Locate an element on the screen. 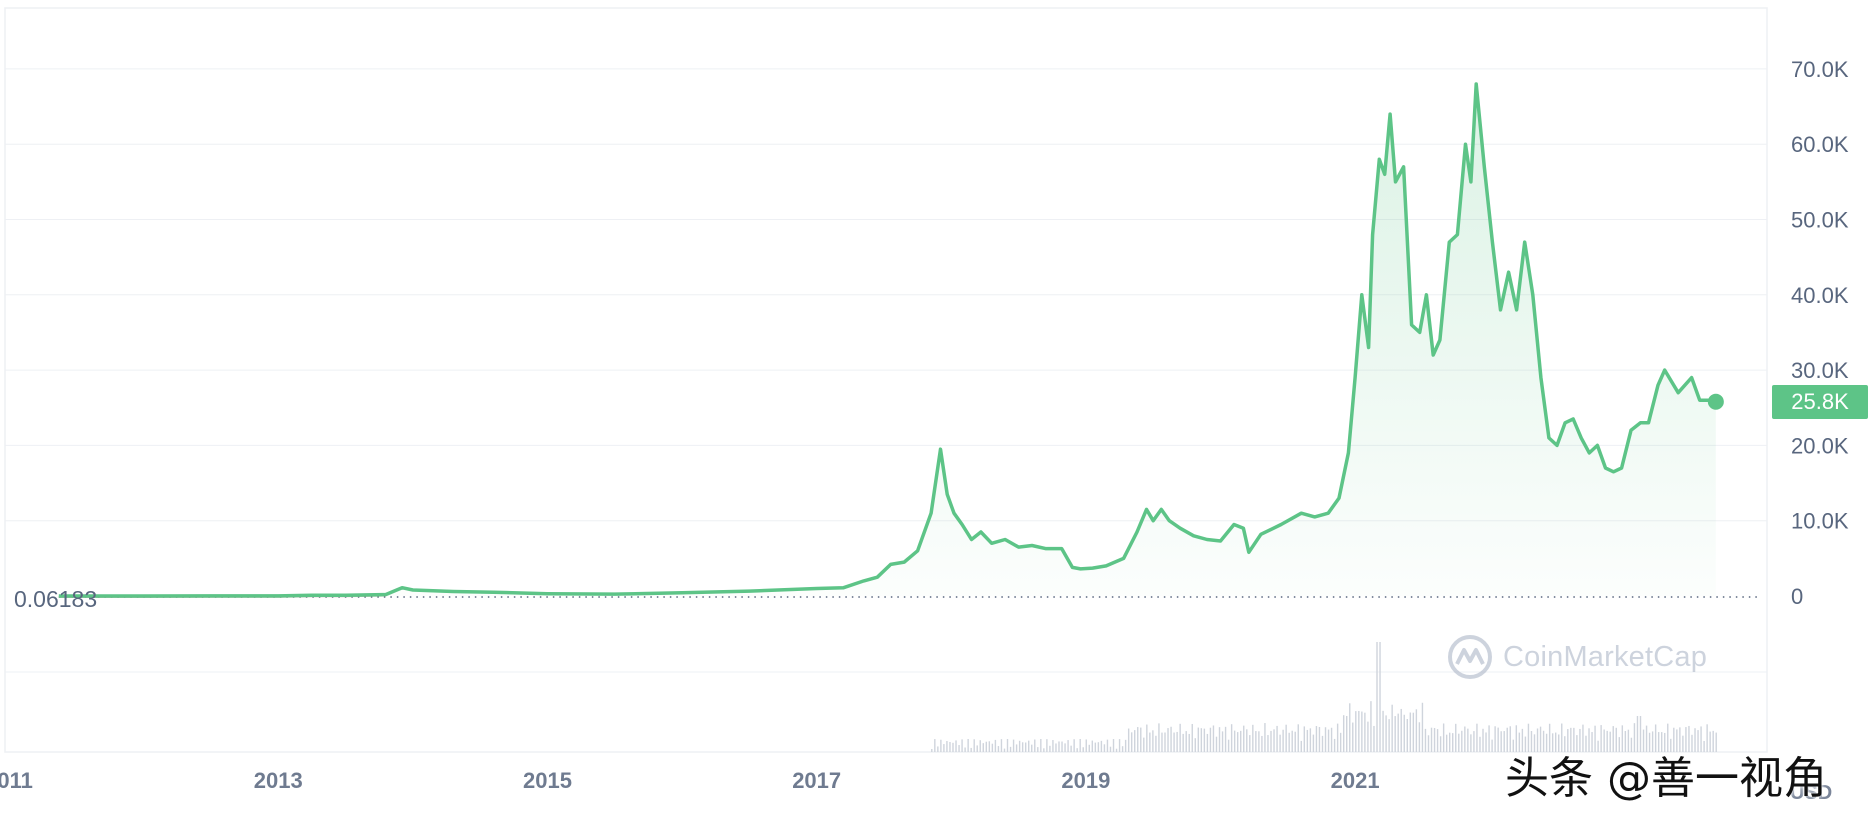 The height and width of the screenshot is (820, 1870). y-tick-label: 20.0K is located at coordinates (1820, 445).